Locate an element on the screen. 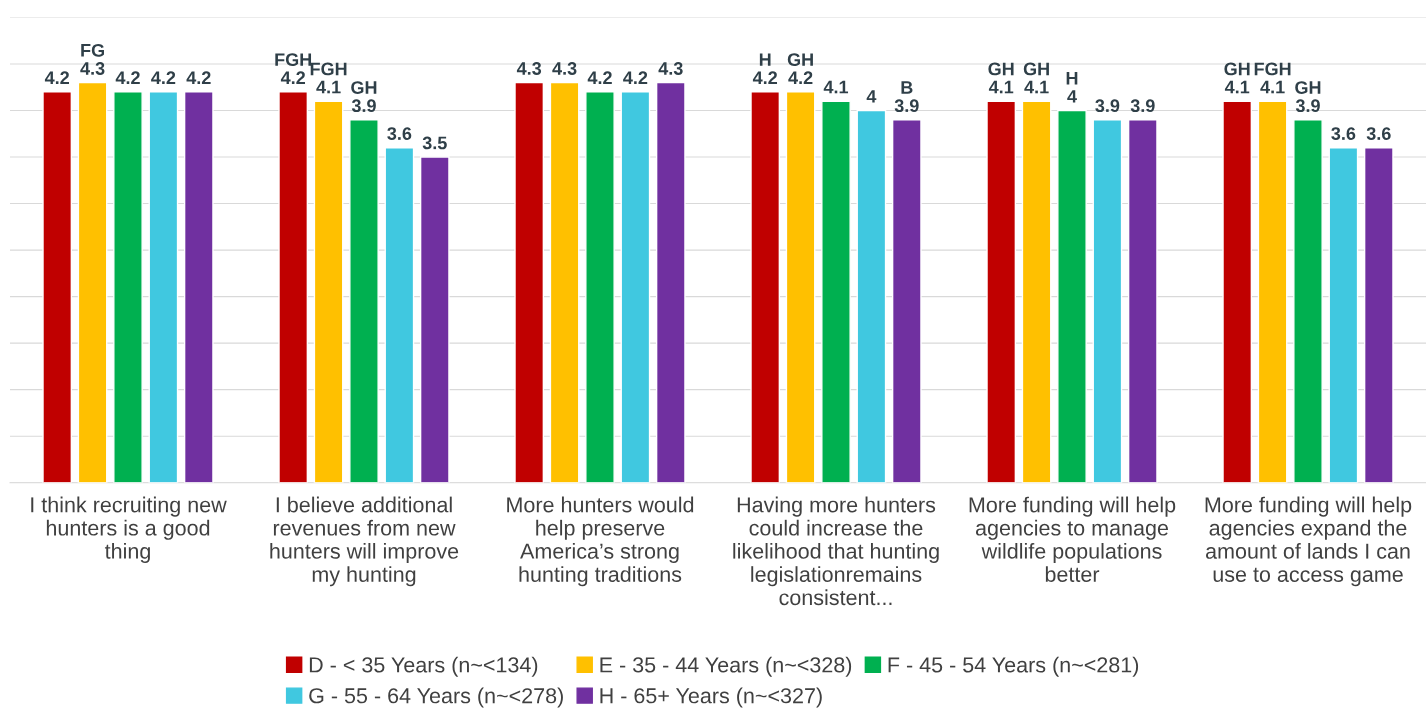 The width and height of the screenshot is (1426, 727). data-label: GH 4.2 is located at coordinates (800, 68).